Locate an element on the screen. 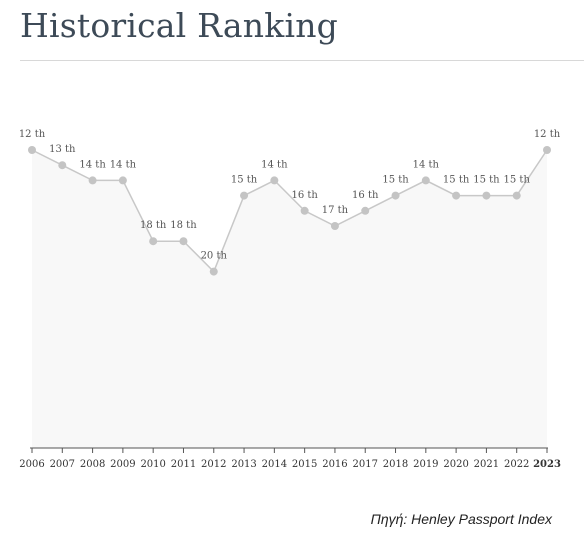  x-tick-label: 2007 is located at coordinates (62, 464).